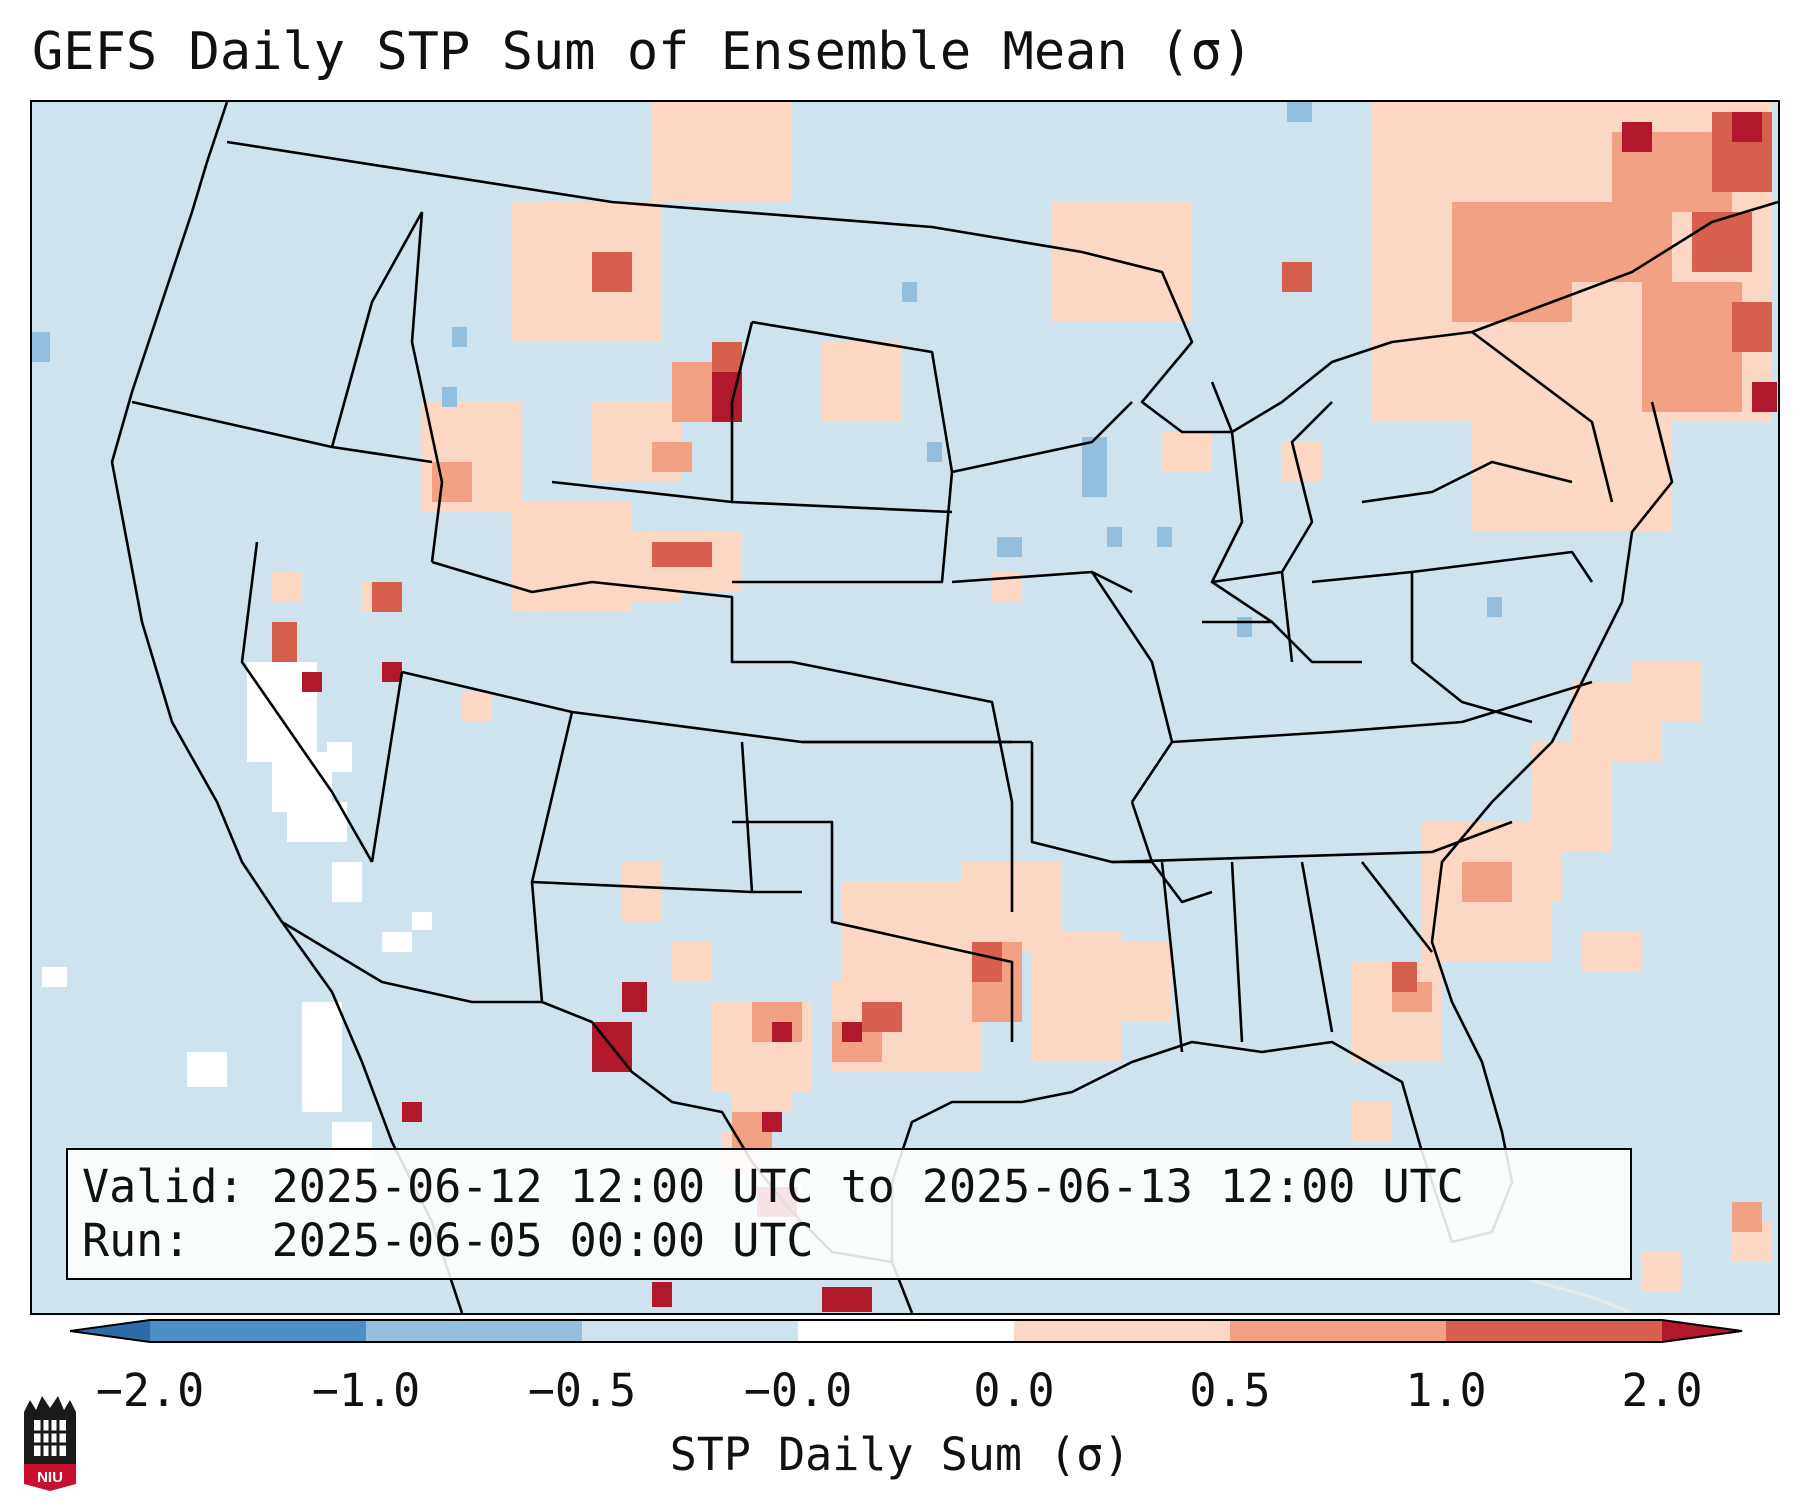 This screenshot has height=1506, width=1803. Describe the element at coordinates (150, 1390) in the screenshot. I see `colorbar-tick-label: −2.0` at that location.